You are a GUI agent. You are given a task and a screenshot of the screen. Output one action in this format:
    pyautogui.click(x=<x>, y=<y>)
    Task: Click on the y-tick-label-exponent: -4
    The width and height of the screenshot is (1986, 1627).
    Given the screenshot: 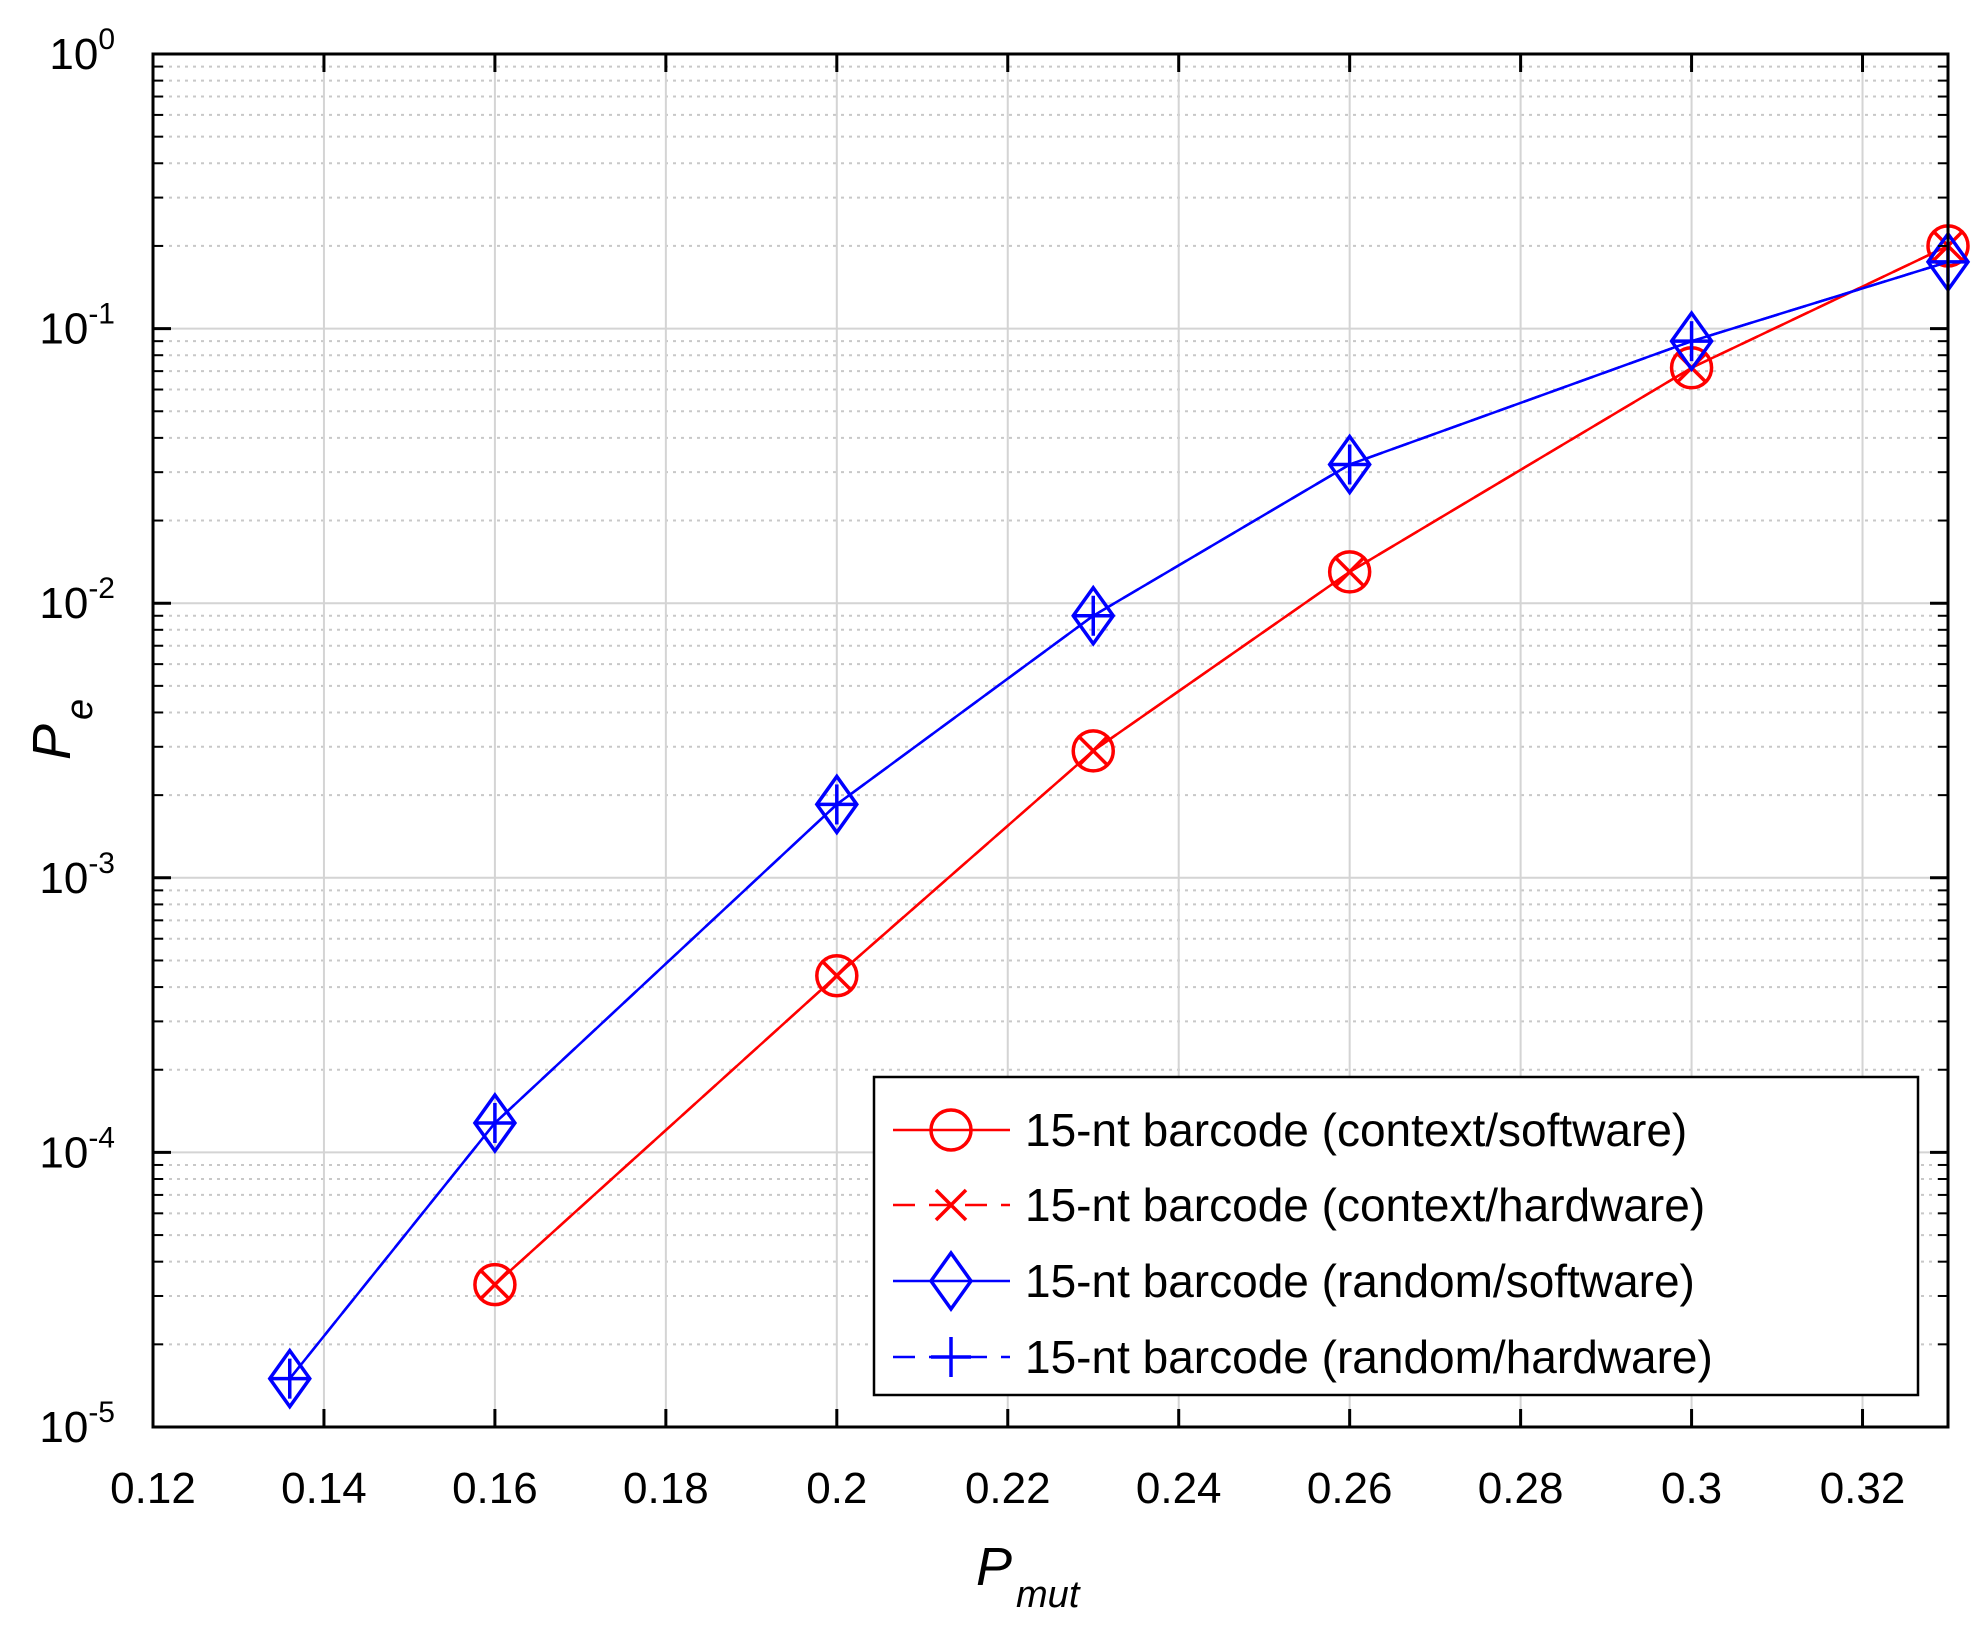 What is the action you would take?
    pyautogui.click(x=101, y=1137)
    